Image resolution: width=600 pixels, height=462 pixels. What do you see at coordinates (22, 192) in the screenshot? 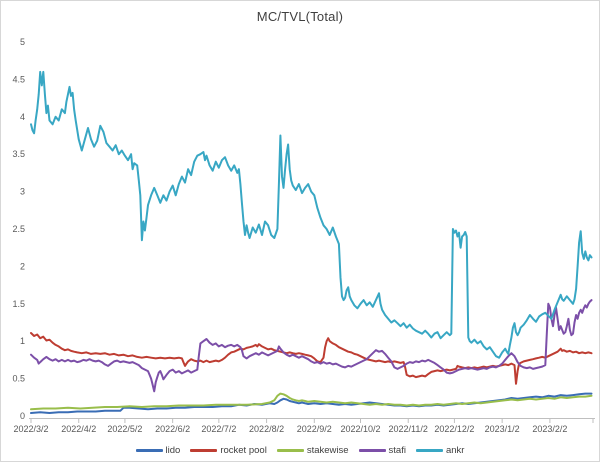
I see `y-axis-label: 3` at bounding box center [22, 192].